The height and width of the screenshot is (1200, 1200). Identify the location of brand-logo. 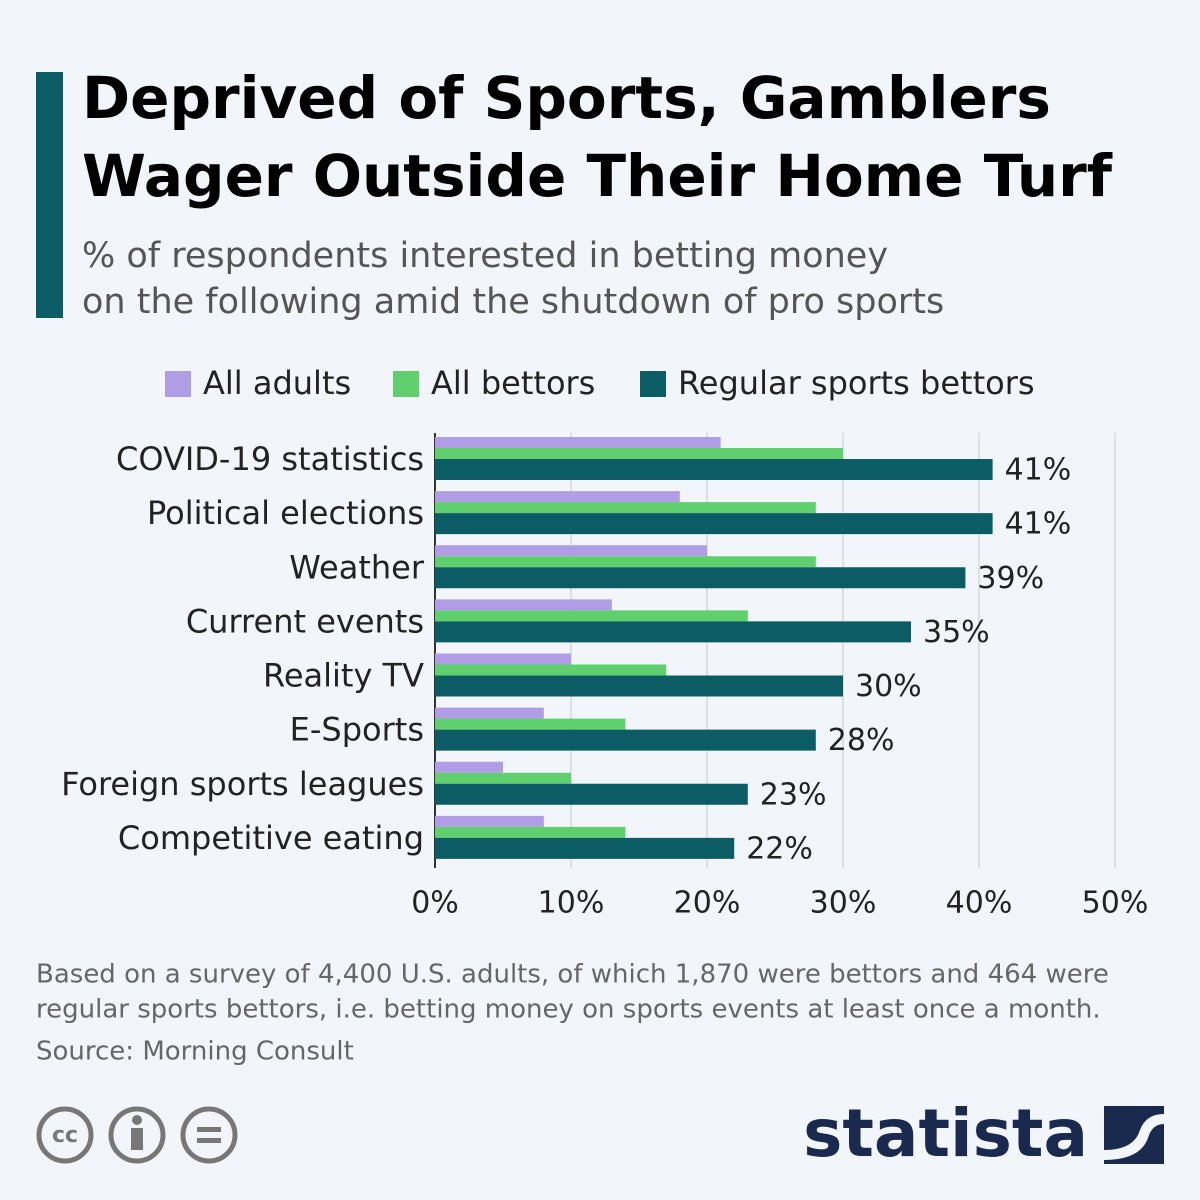
(1134, 1135).